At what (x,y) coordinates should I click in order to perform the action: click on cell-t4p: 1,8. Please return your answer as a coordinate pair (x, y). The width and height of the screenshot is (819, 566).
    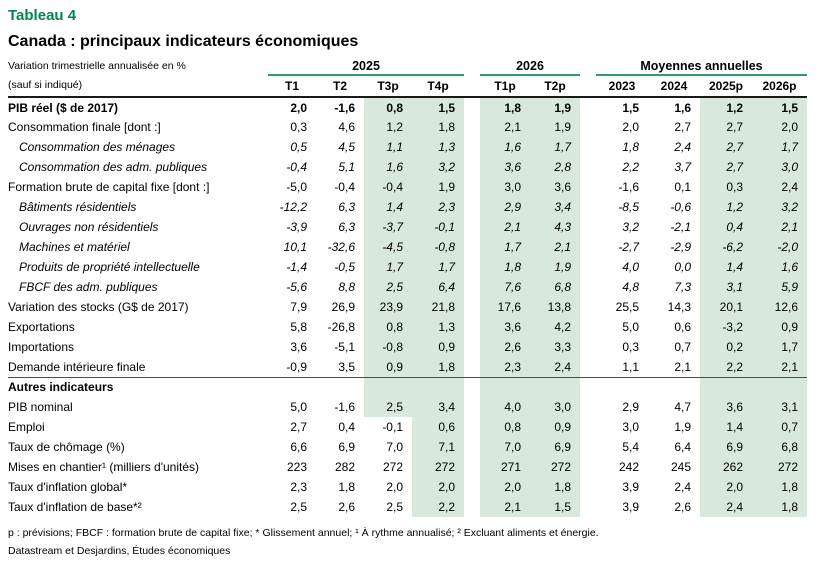
    Looking at the image, I should click on (438, 367).